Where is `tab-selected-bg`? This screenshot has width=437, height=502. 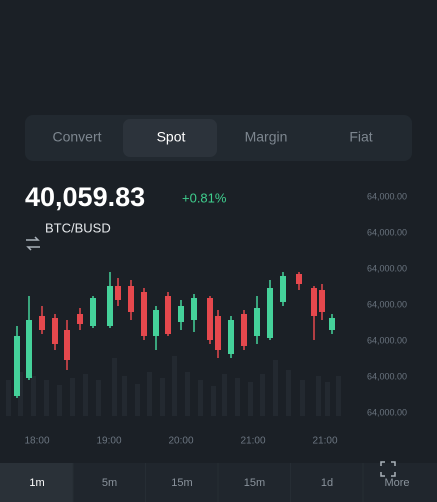
tab-selected-bg is located at coordinates (170, 138).